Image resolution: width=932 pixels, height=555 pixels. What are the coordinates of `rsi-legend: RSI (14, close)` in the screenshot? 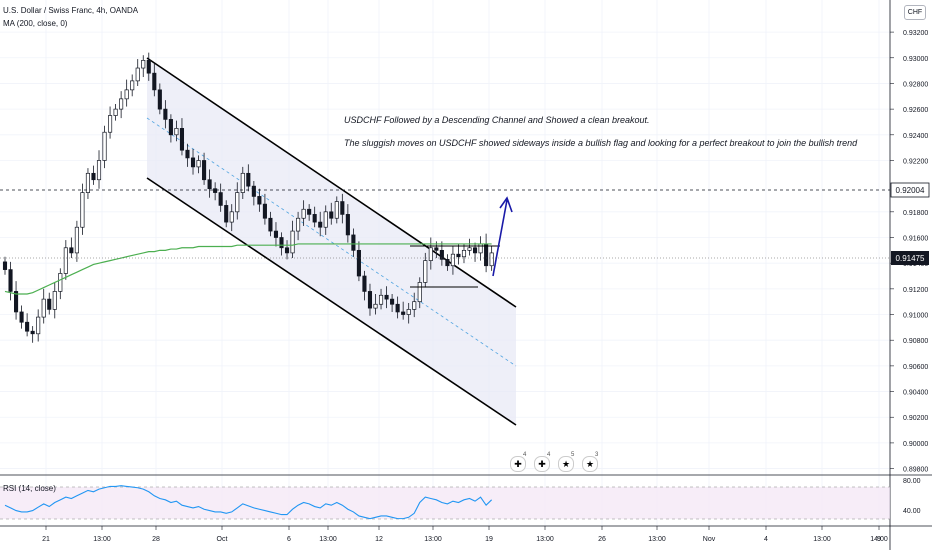 It's located at (29, 488).